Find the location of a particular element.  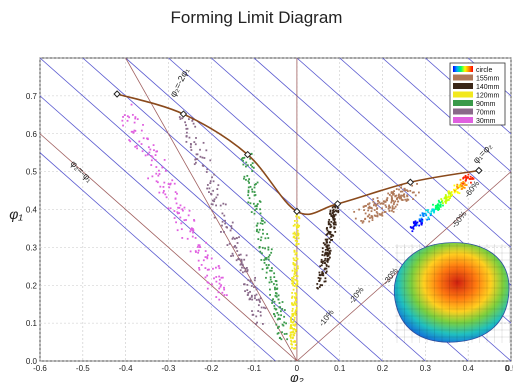

x-tick-label: 0 is located at coordinates (507, 368).